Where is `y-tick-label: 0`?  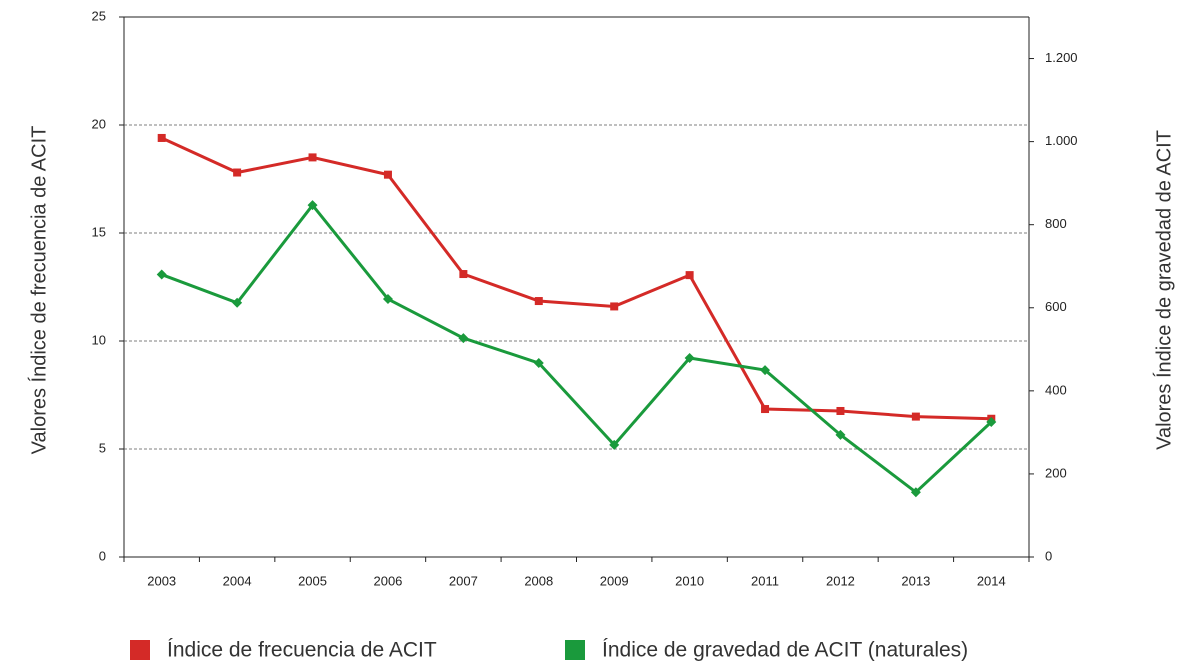 y-tick-label: 0 is located at coordinates (102, 555).